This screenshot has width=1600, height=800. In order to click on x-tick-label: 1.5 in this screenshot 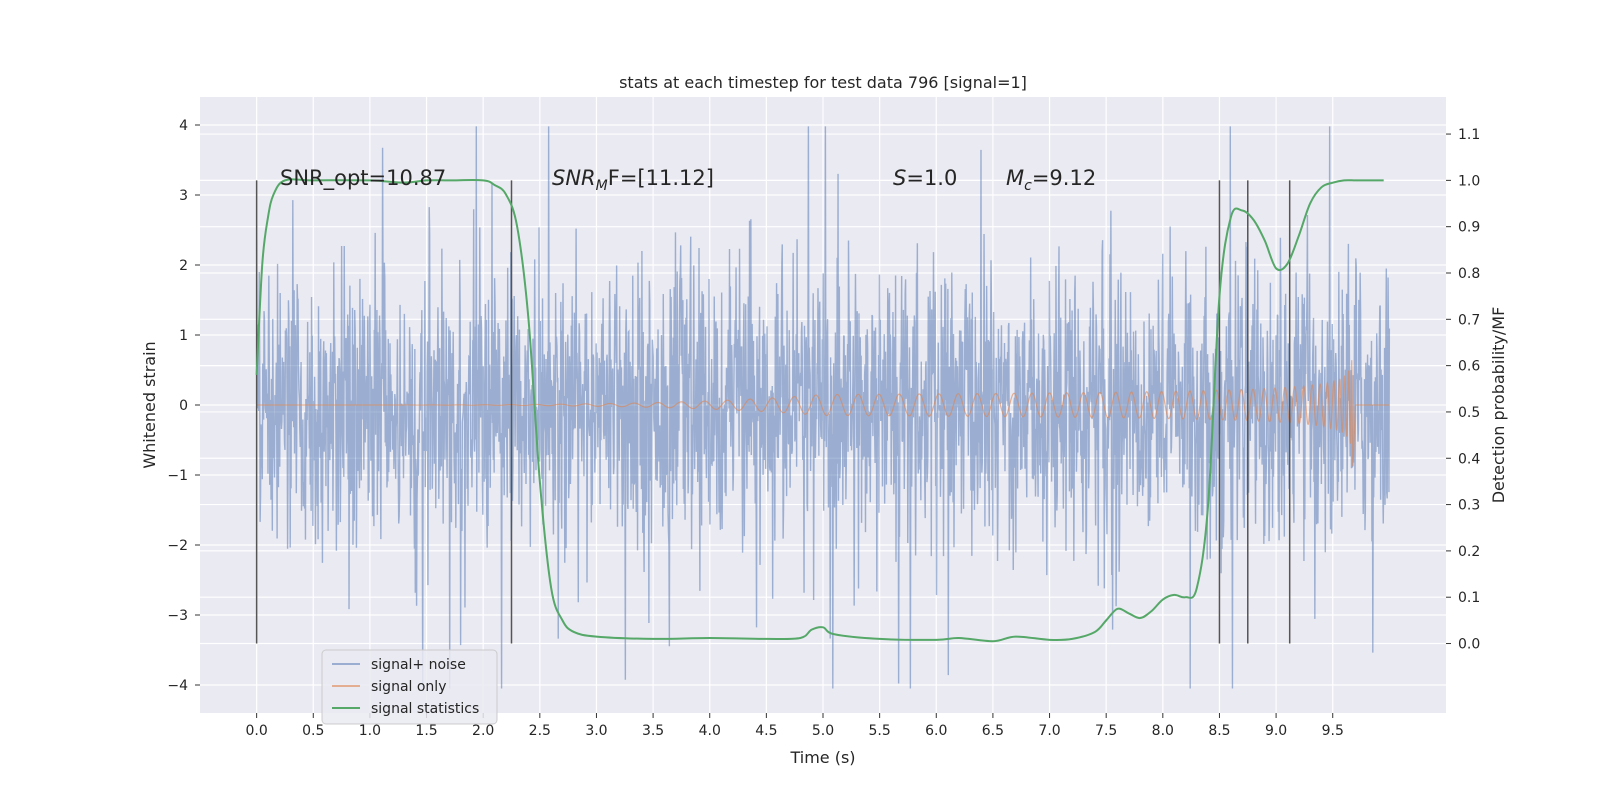, I will do `click(426, 731)`.